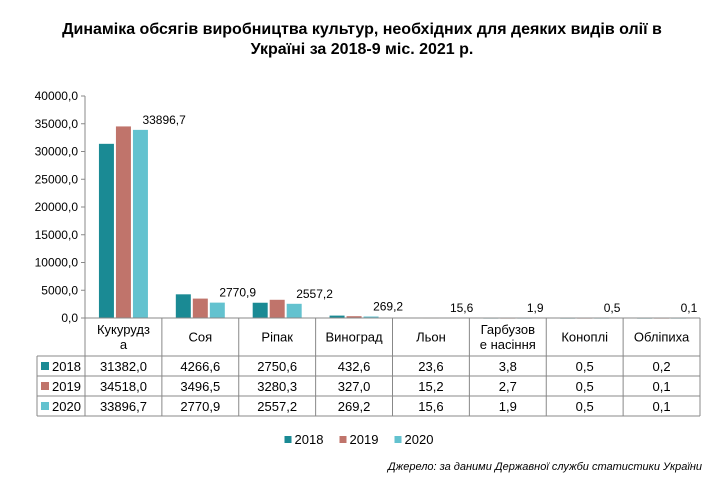 The height and width of the screenshot is (478, 724). I want to click on y-tick-label: 10000,0, so click(57, 263).